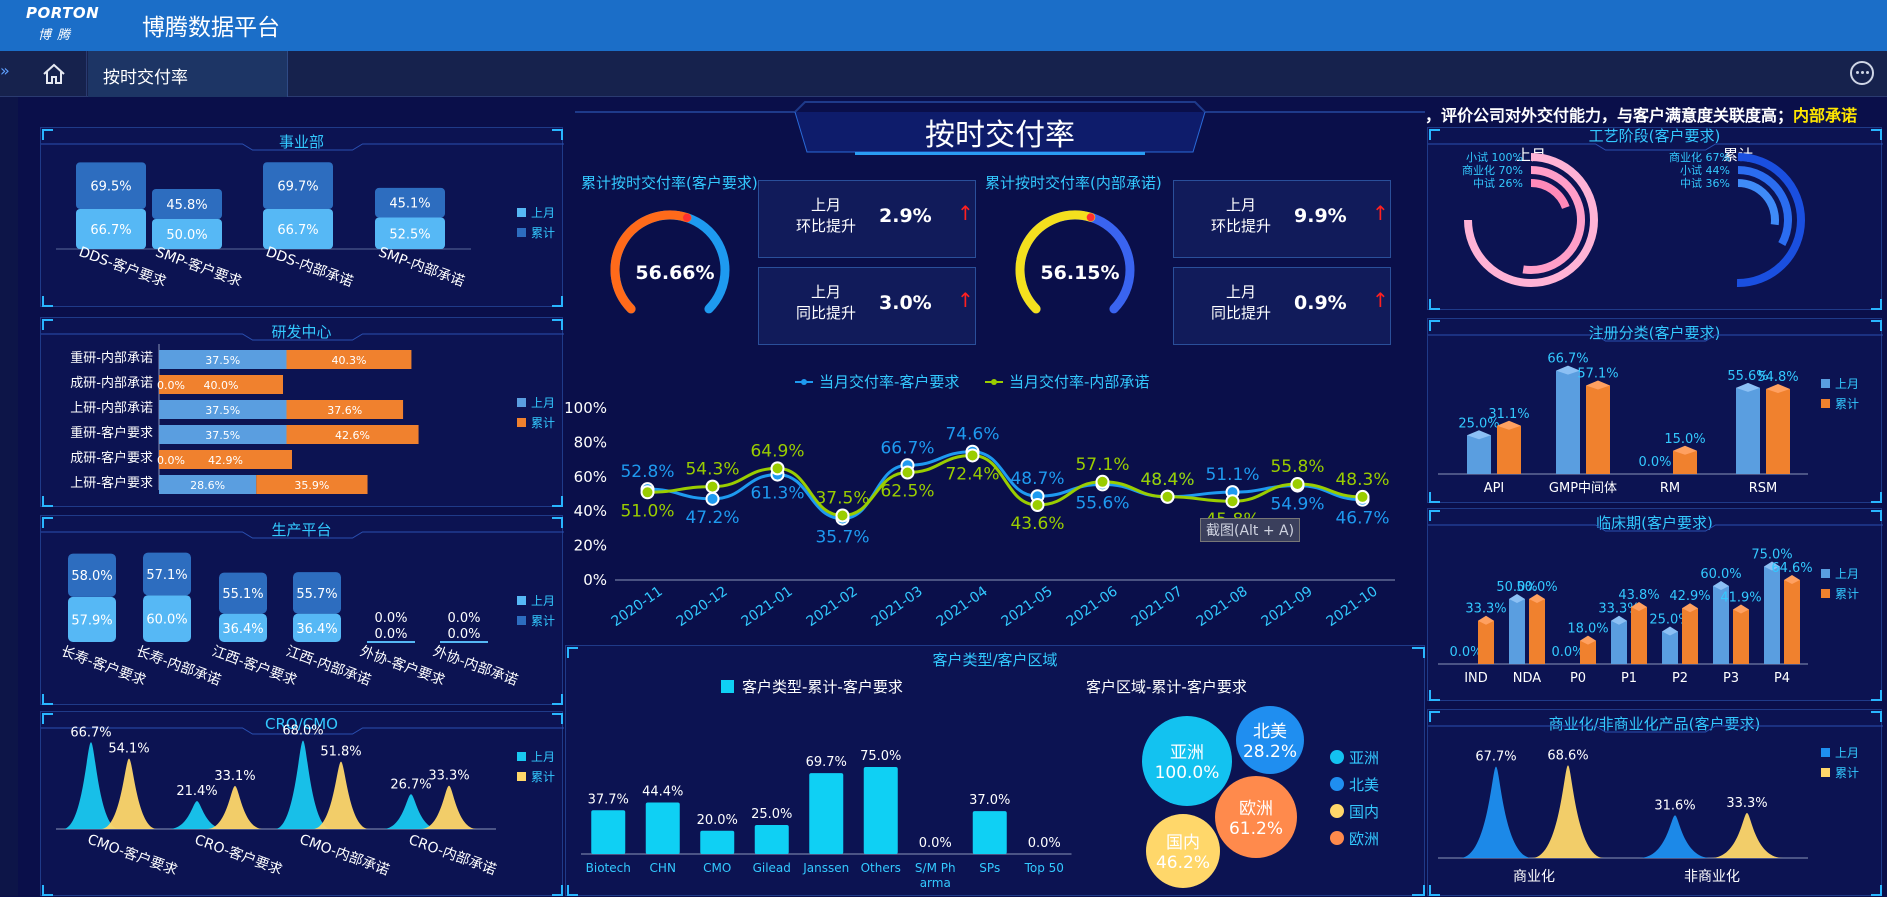  I want to click on category-label: CHN, so click(663, 868).